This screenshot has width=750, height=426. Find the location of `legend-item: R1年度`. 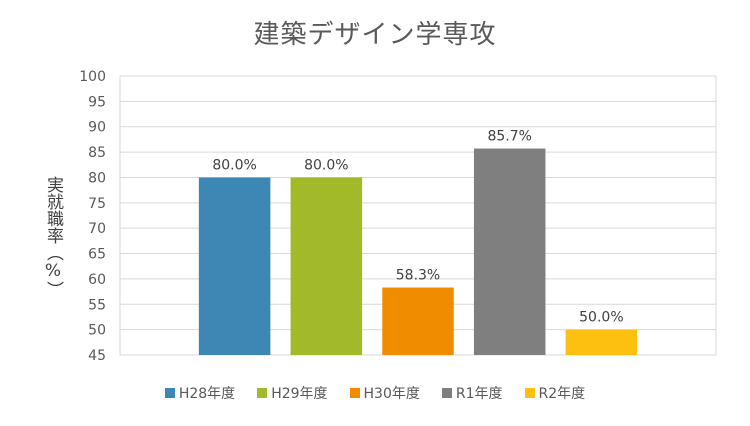

legend-item: R1年度 is located at coordinates (472, 393).